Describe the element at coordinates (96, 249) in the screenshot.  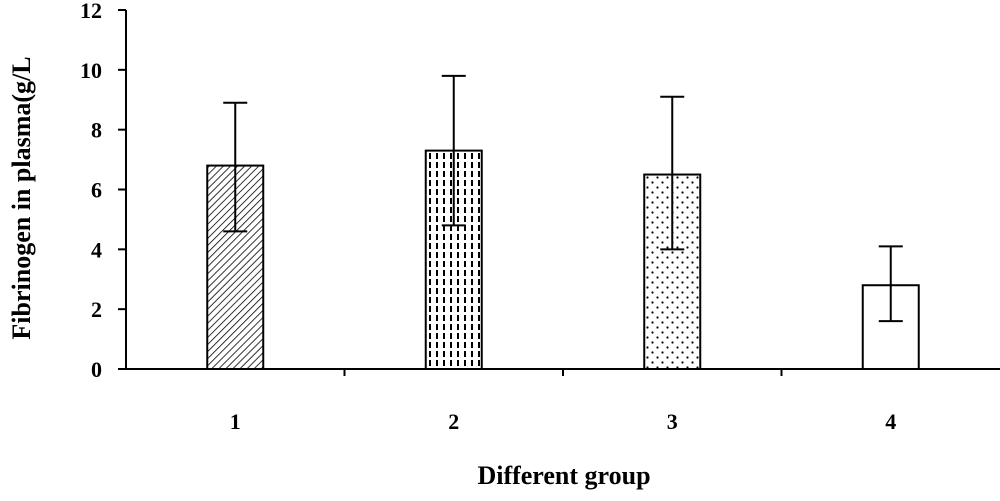
I see `y-tick-label: 4` at that location.